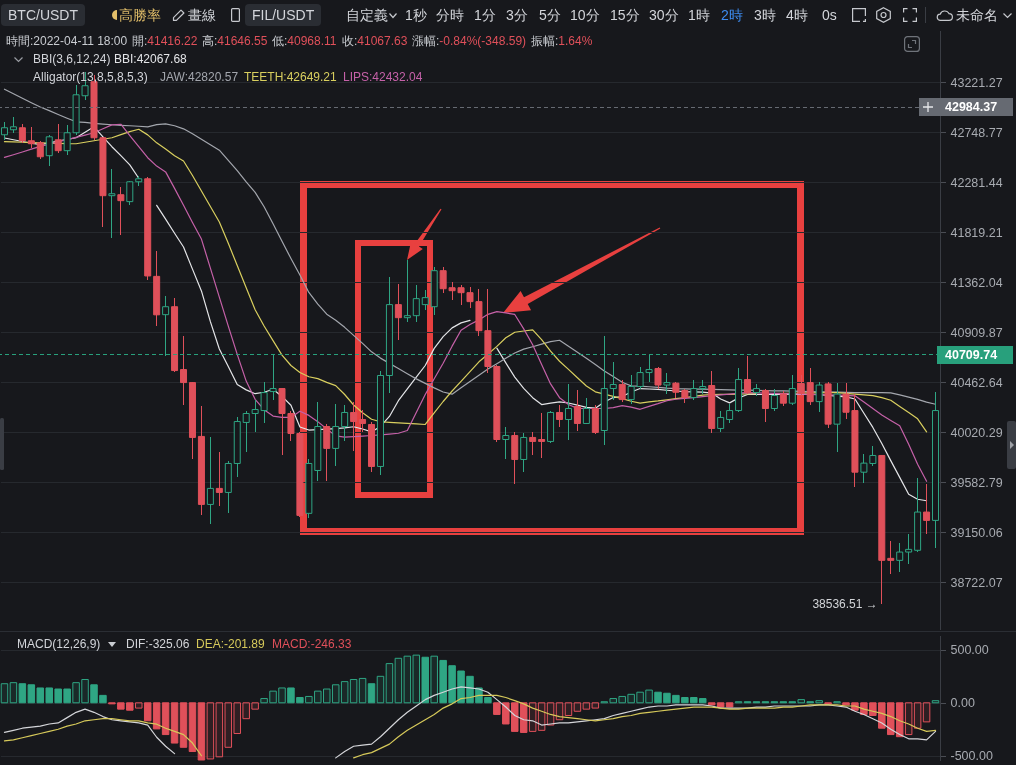 Image resolution: width=1016 pixels, height=765 pixels. What do you see at coordinates (158, 644) in the screenshot?
I see `legend-label: DIF:-325.06` at bounding box center [158, 644].